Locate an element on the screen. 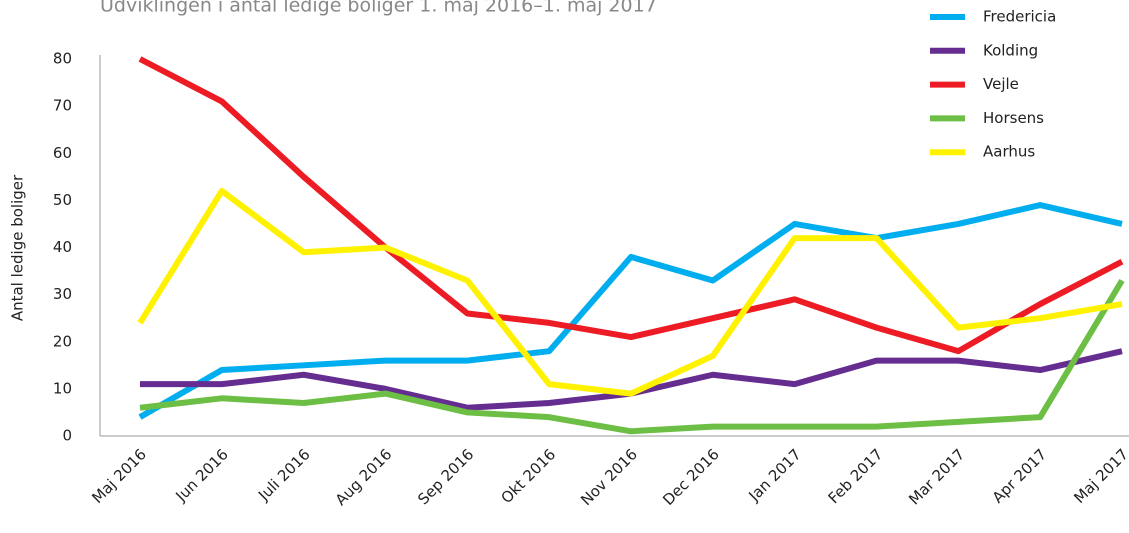 The height and width of the screenshot is (533, 1129). y-tick-label: 70 is located at coordinates (62, 106).